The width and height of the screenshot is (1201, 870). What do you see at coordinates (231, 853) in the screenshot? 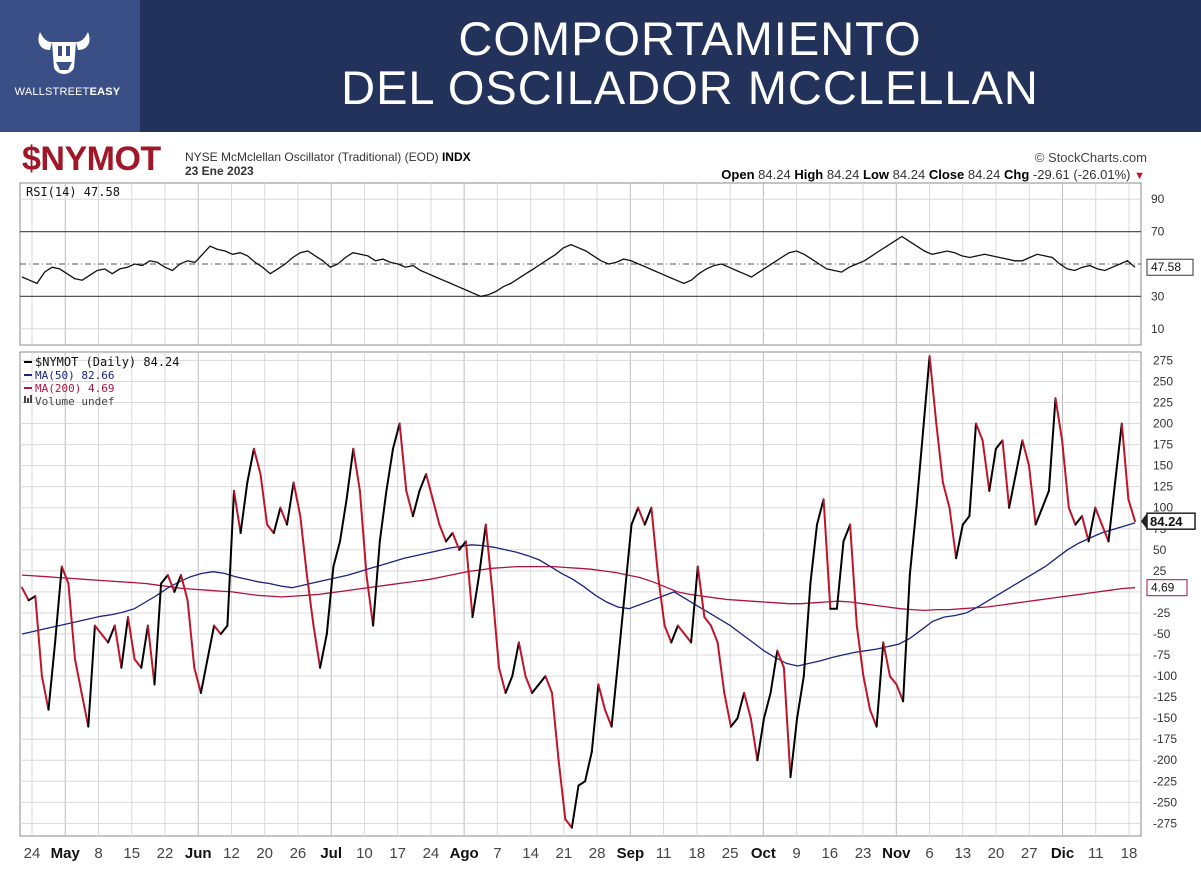
I see `x-tick-label: 12` at bounding box center [231, 853].